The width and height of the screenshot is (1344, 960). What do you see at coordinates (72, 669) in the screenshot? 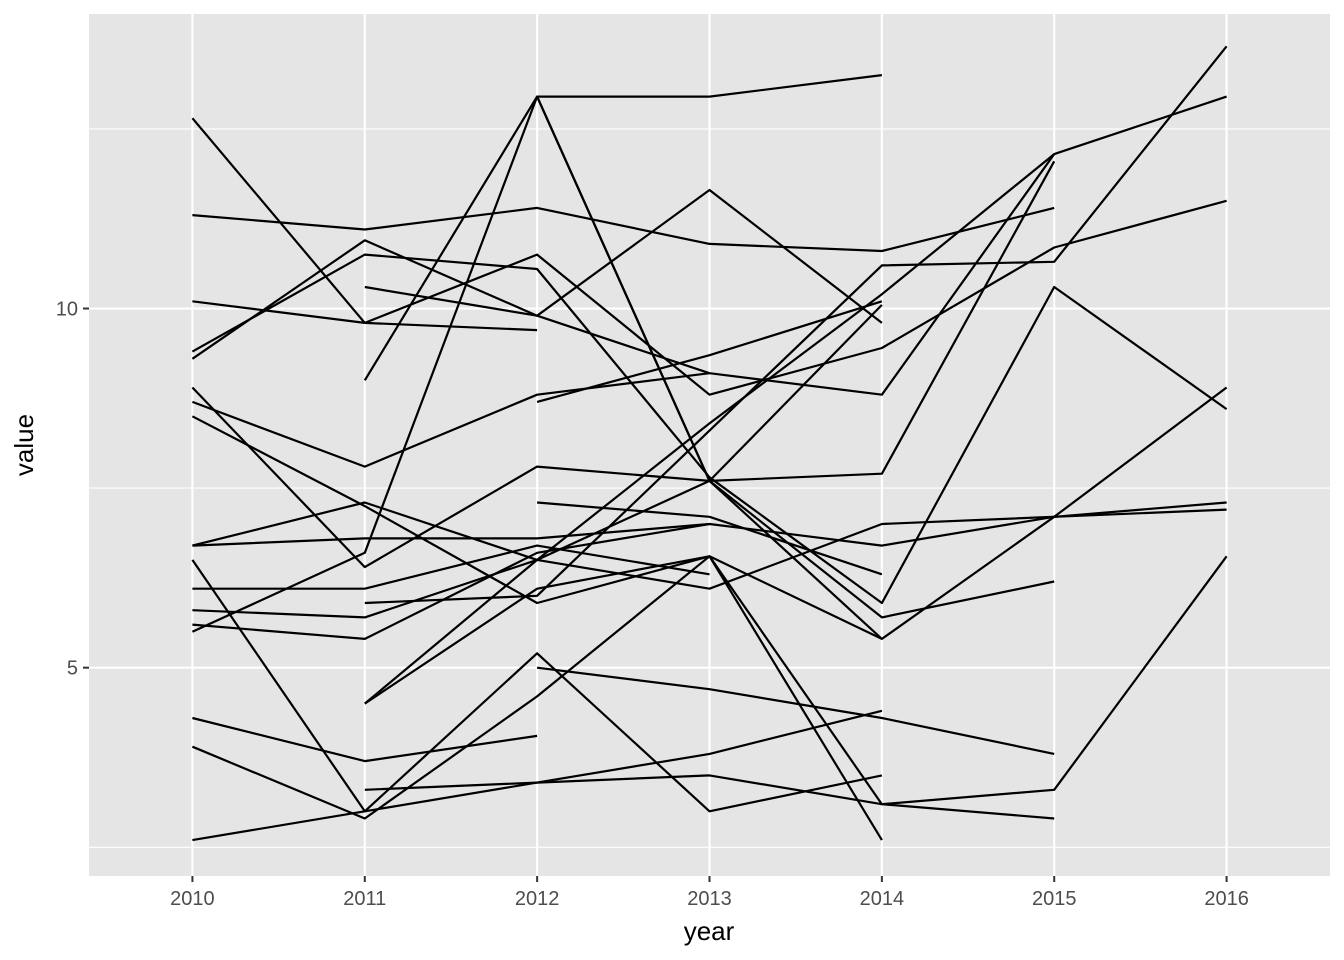
I see `y-tick-label: 5` at bounding box center [72, 669].